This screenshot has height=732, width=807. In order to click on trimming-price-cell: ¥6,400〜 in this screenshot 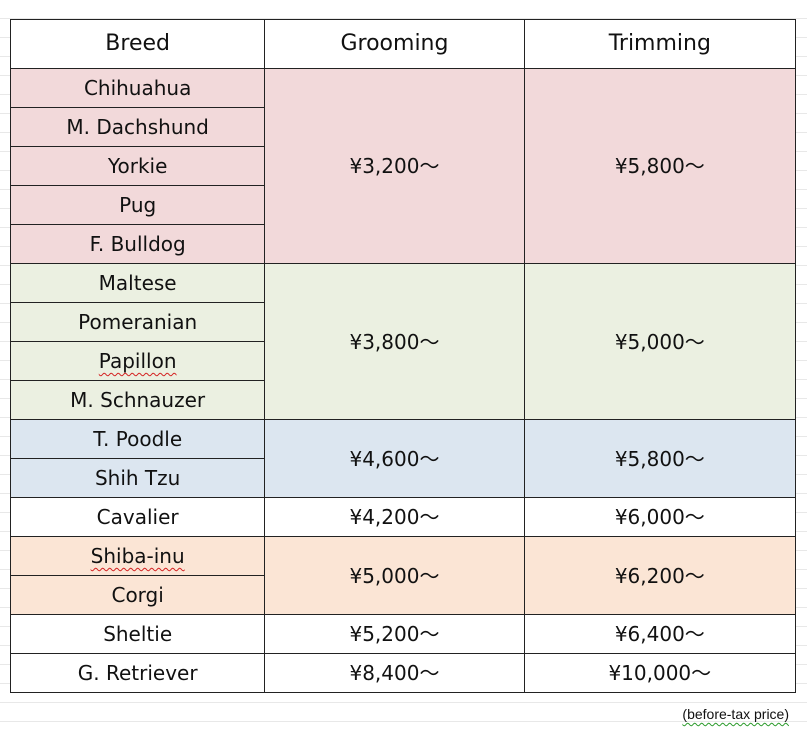, I will do `click(660, 634)`.